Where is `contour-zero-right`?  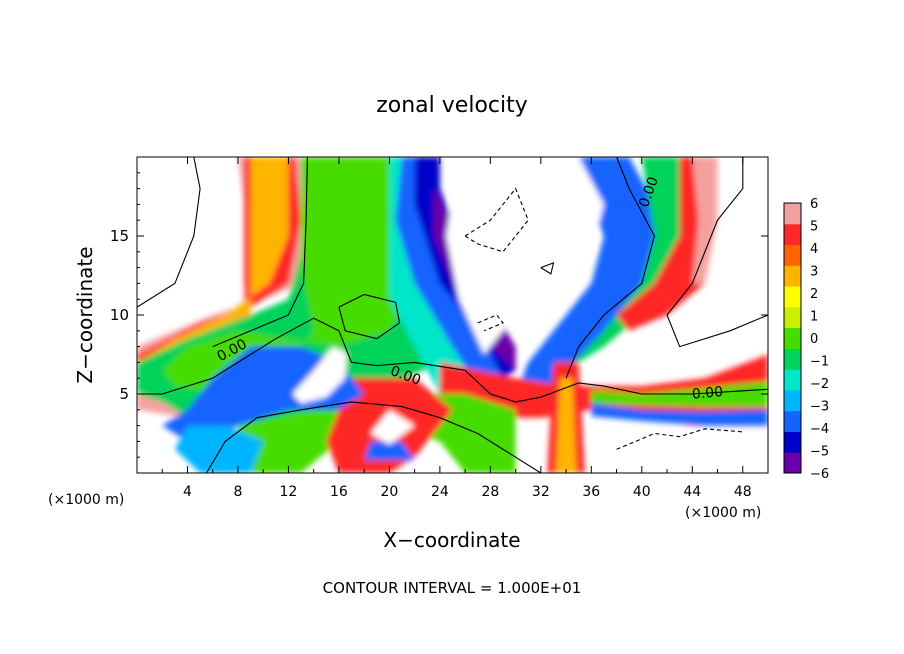 contour-zero-right is located at coordinates (610, 268).